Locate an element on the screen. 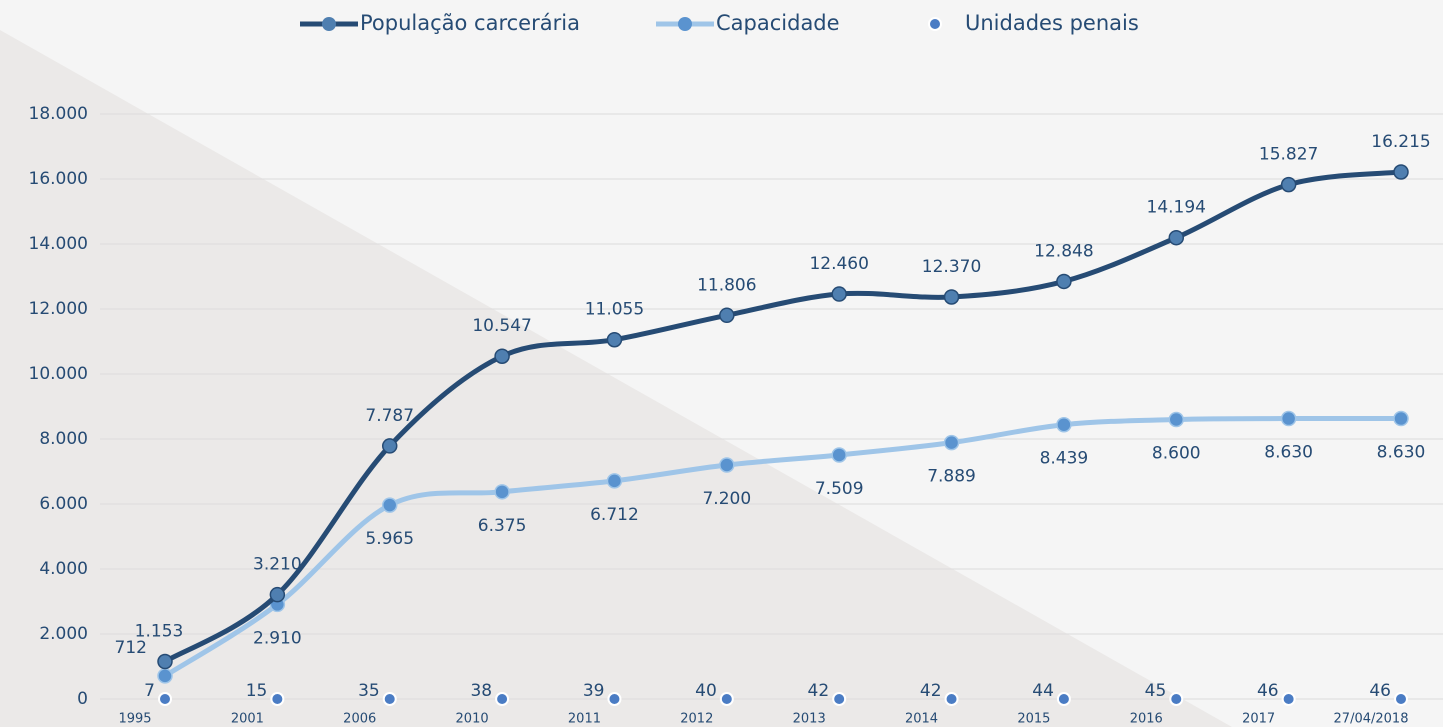  data-label: 15.827 is located at coordinates (1288, 155).